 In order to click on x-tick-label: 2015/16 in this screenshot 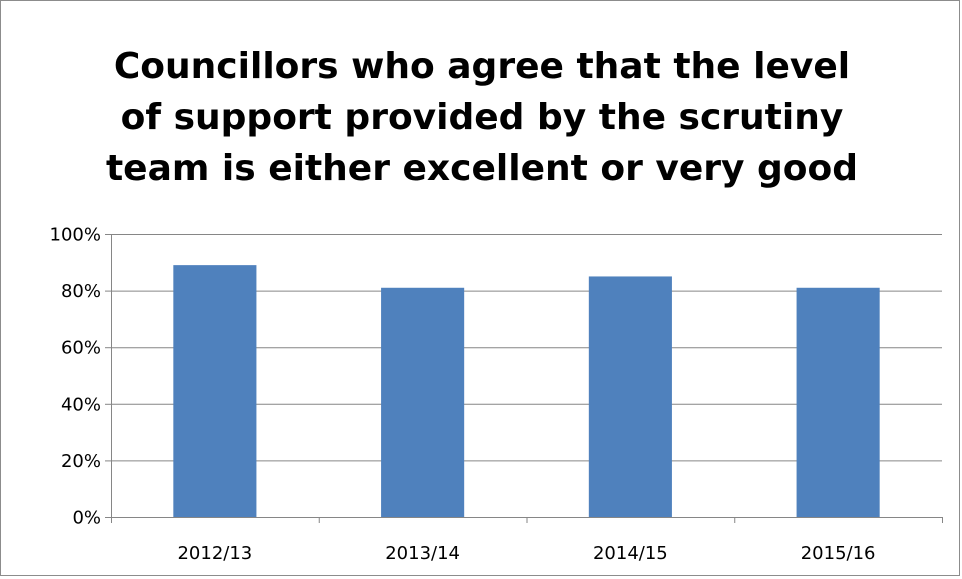, I will do `click(838, 553)`.